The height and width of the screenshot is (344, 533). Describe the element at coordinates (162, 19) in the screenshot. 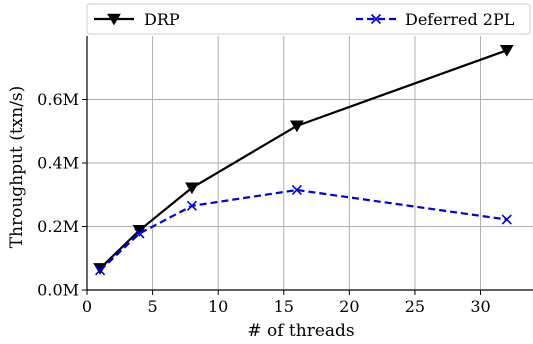

I see `legend-label: DRP` at that location.